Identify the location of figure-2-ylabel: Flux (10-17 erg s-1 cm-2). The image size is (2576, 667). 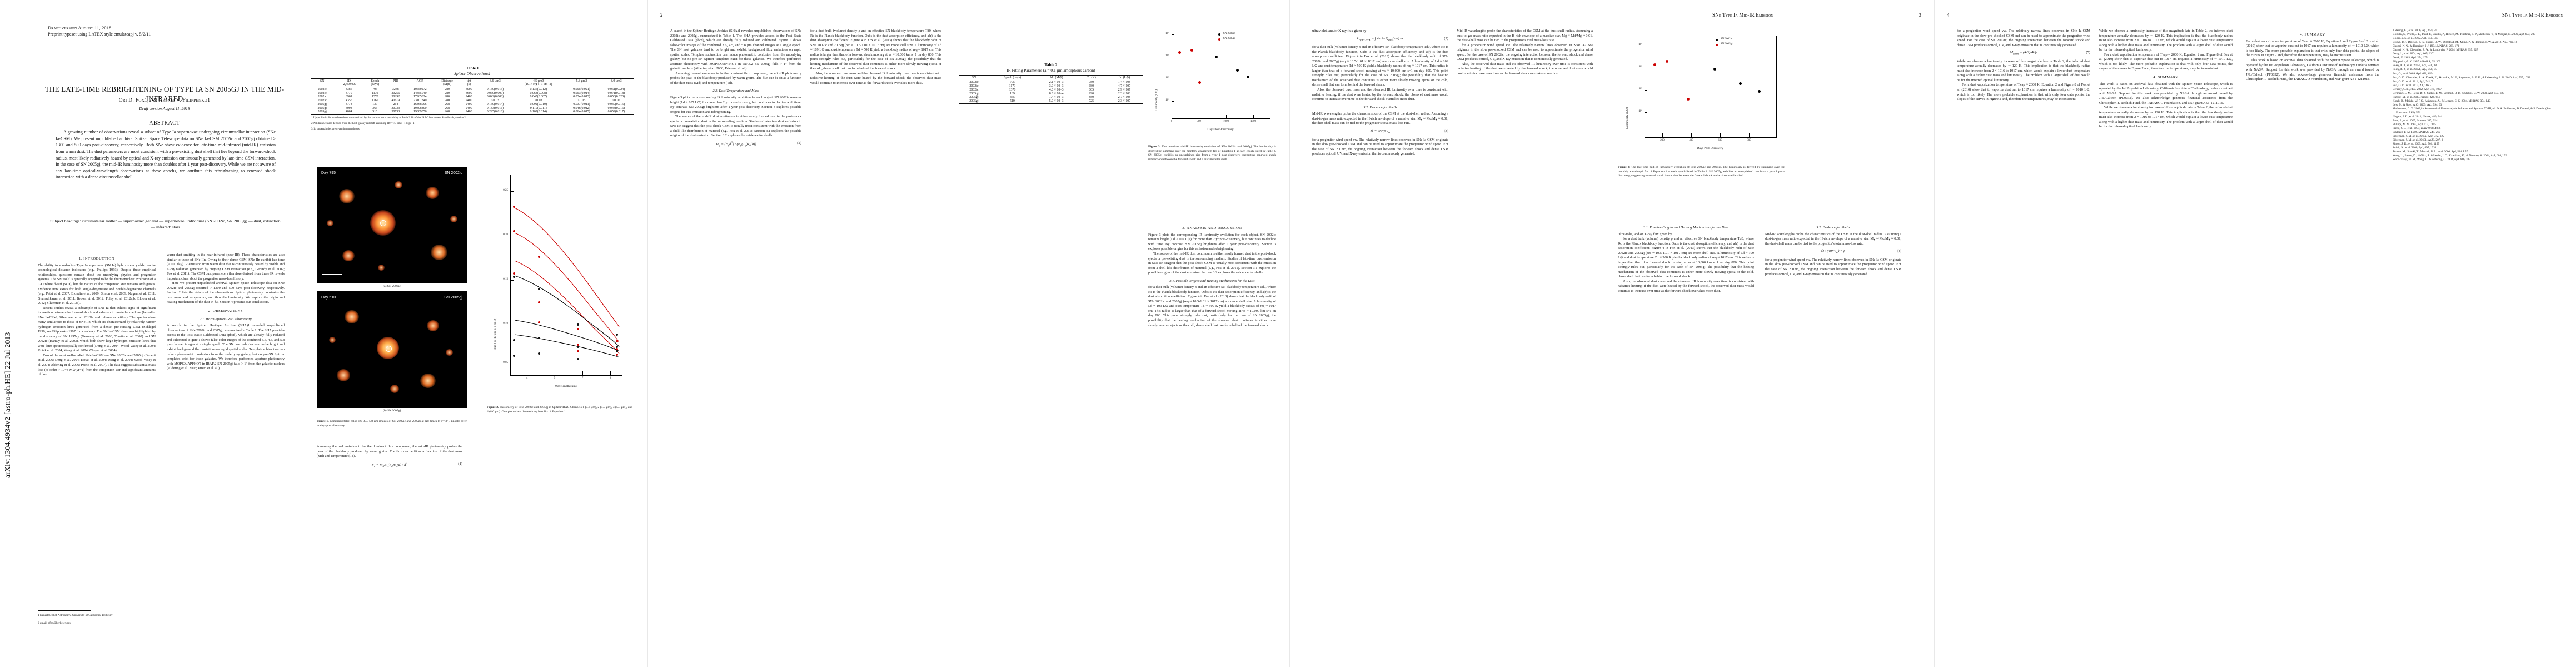
(495, 334).